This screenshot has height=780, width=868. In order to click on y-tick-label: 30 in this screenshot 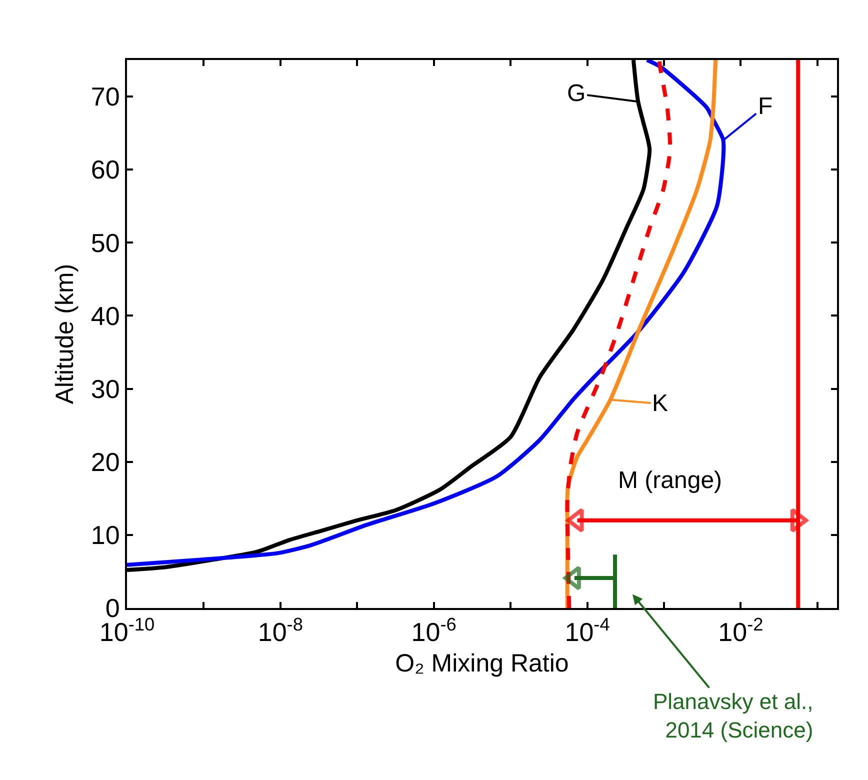, I will do `click(105, 389)`.